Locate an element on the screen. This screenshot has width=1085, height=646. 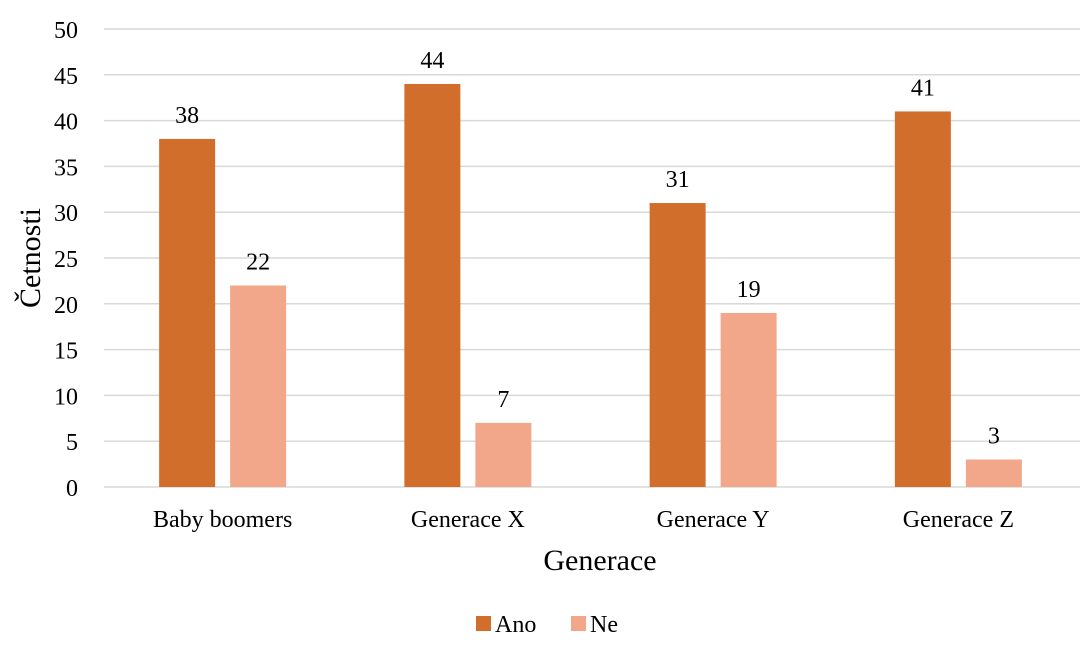
y-tick-label: 20 is located at coordinates (66, 306).